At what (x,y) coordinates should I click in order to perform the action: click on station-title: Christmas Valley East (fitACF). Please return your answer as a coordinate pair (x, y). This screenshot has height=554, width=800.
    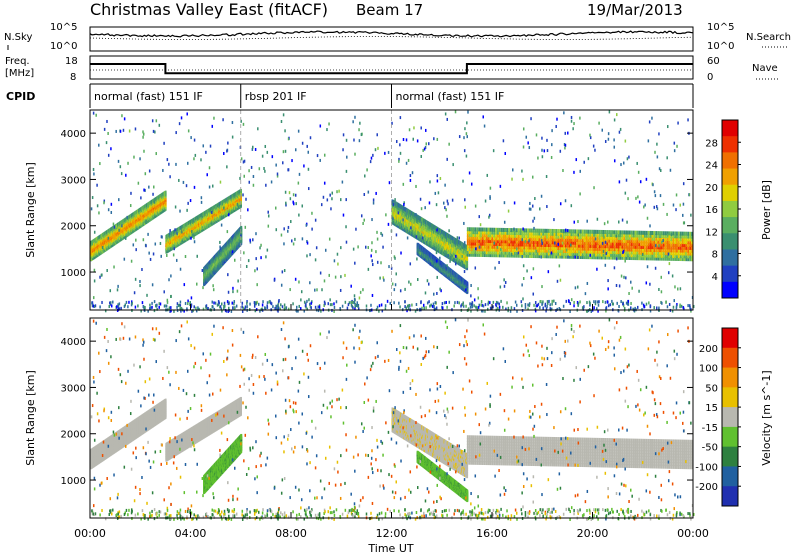
    Looking at the image, I should click on (209, 9).